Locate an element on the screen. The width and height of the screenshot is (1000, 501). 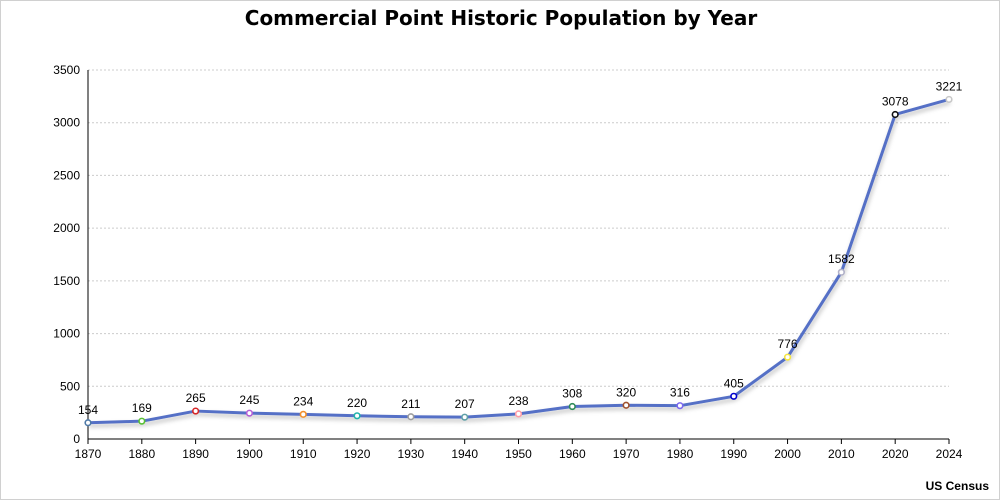
data-label: 3221 is located at coordinates (949, 86).